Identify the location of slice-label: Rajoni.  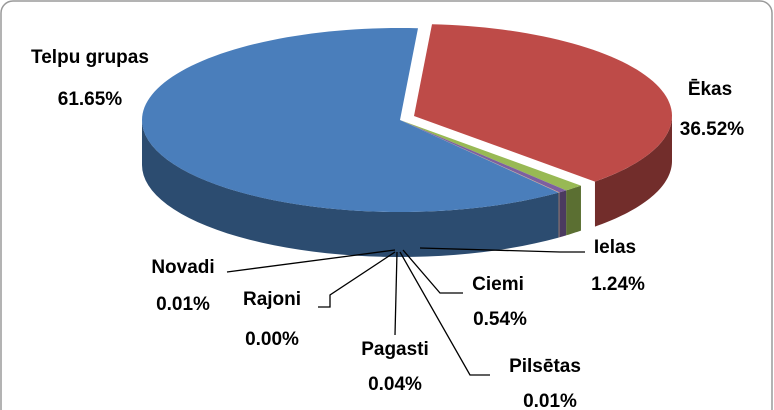
(272, 299).